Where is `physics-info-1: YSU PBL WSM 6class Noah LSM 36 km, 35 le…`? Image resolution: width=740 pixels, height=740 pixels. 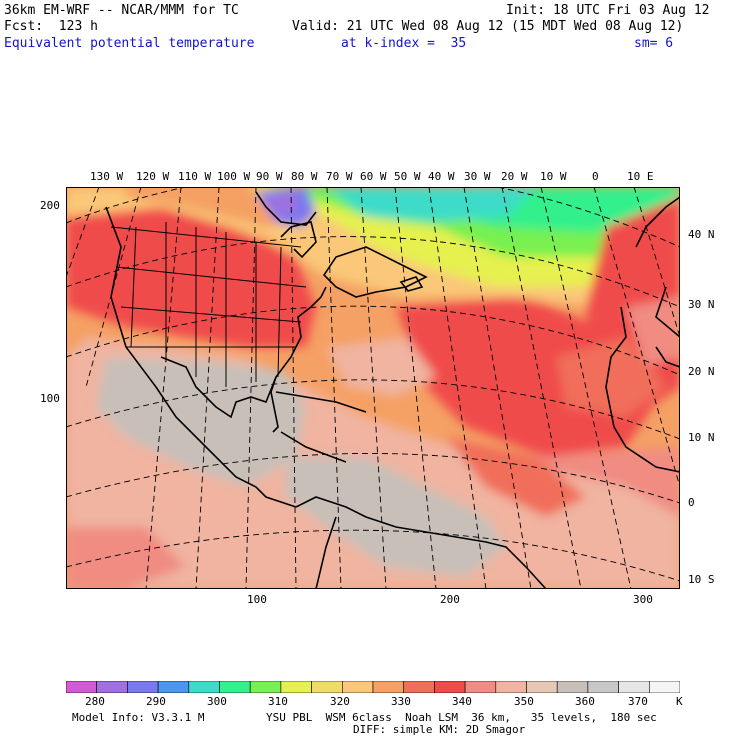
physics-info-1: YSU PBL WSM 6class Noah LSM 36 km, 35 le… is located at coordinates (461, 717).